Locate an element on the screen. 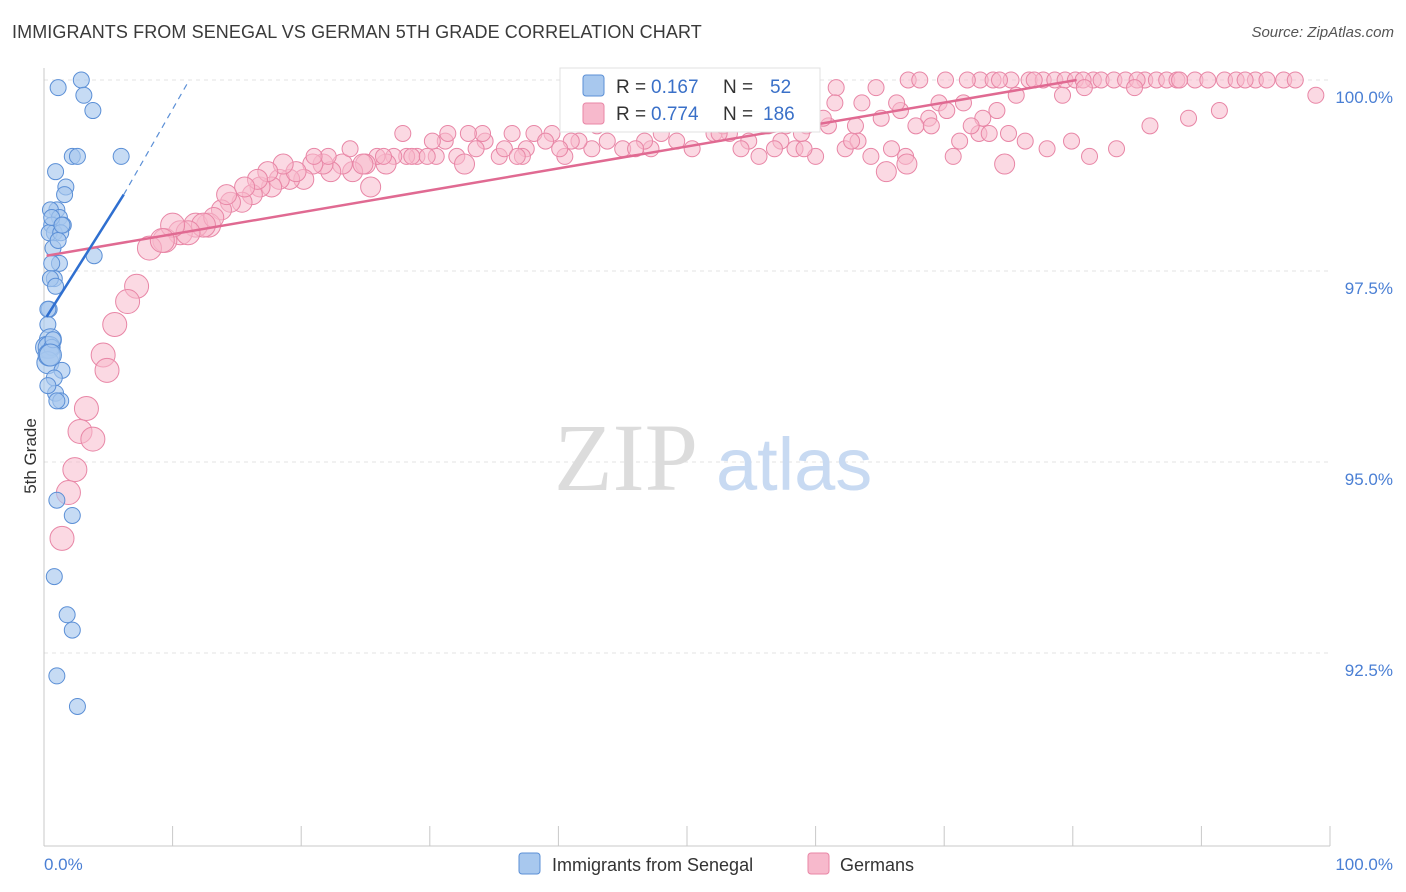  x-tick-label-0: 0.0% is located at coordinates (63, 864).